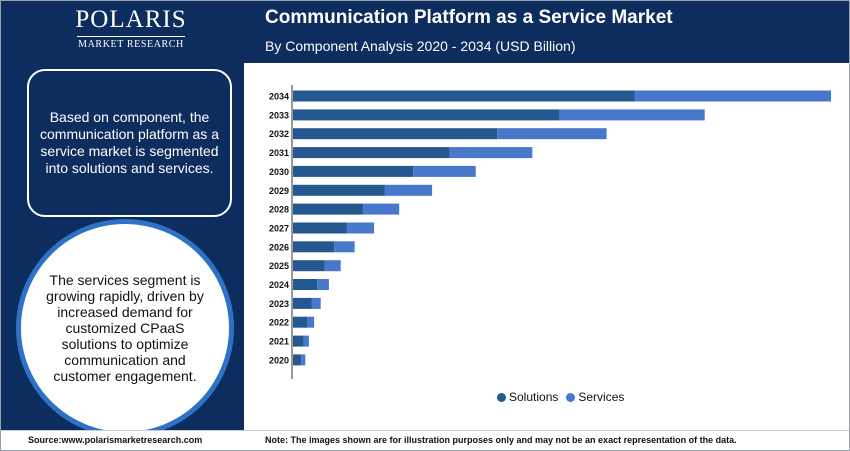  Describe the element at coordinates (552, 134) in the screenshot. I see `bar-services-2032` at that location.